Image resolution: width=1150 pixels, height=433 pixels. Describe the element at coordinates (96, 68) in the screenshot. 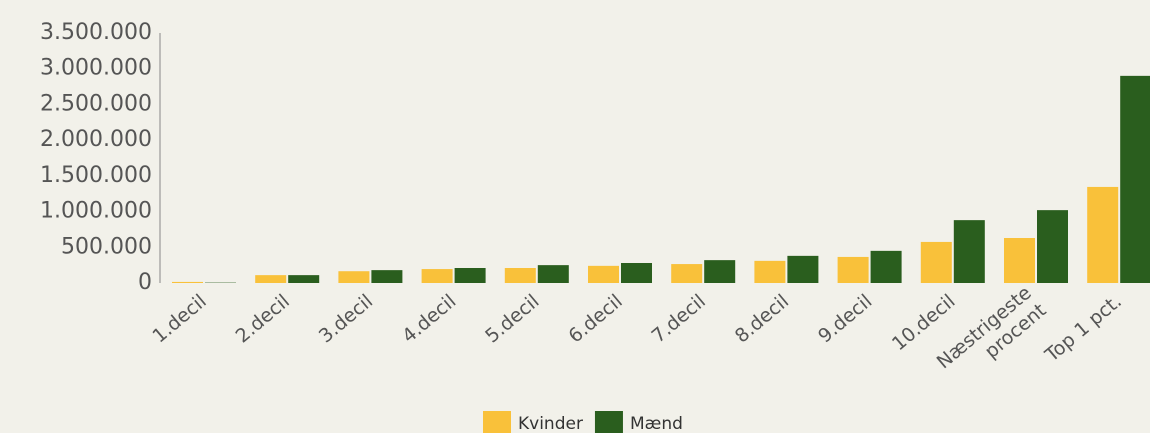

I see `y-tick-label: 3.000.000` at that location.